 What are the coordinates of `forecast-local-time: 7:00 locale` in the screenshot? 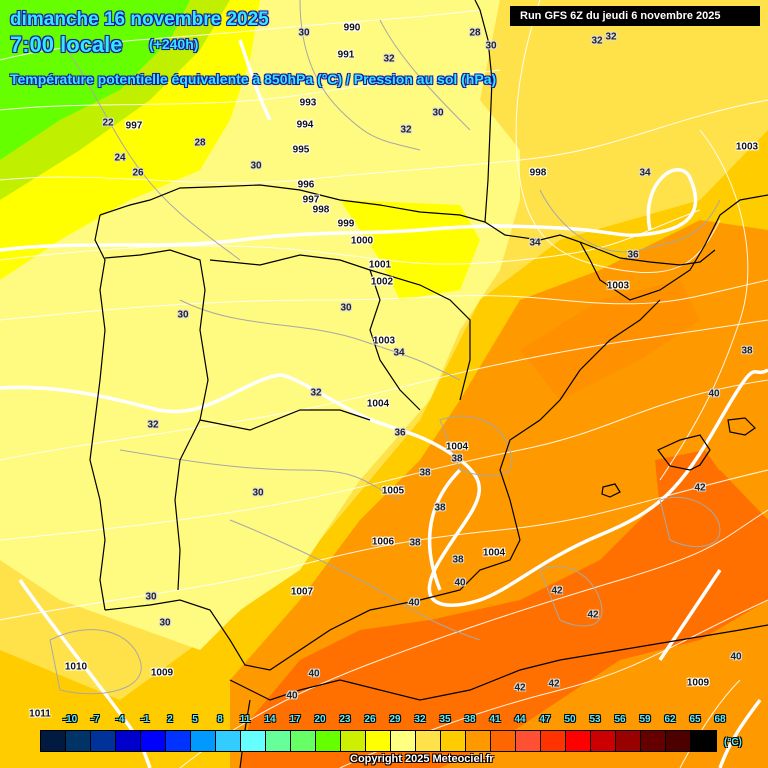 It's located at (66, 44).